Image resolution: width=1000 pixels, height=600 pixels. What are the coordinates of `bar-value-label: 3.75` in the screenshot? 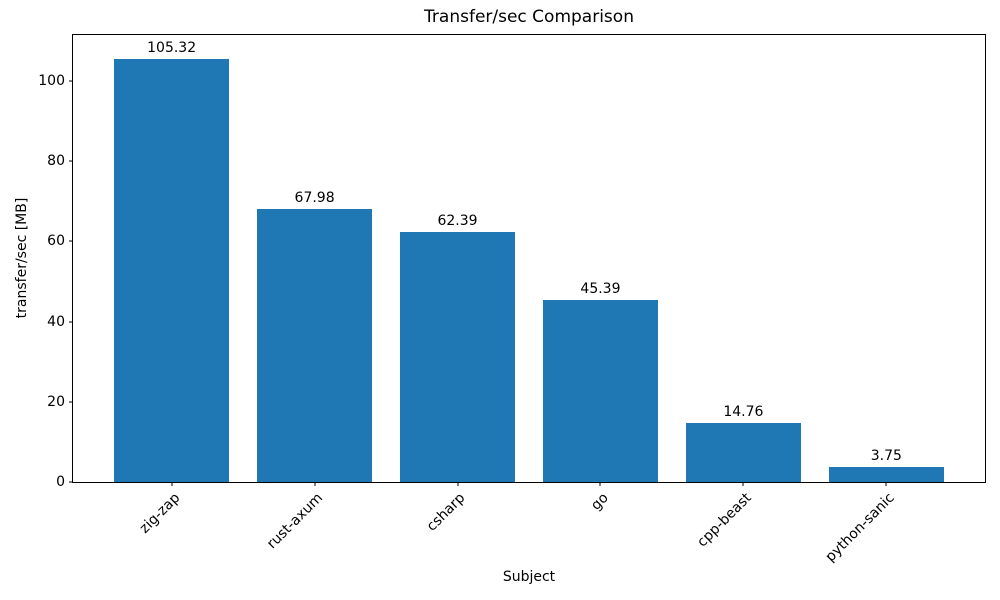 It's located at (886, 455).